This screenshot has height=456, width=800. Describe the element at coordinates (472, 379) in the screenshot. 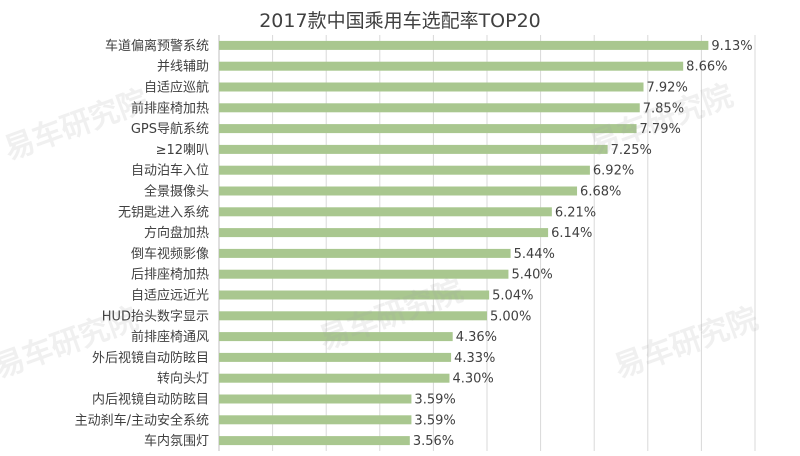

I see `data-label: 4.30%` at that location.